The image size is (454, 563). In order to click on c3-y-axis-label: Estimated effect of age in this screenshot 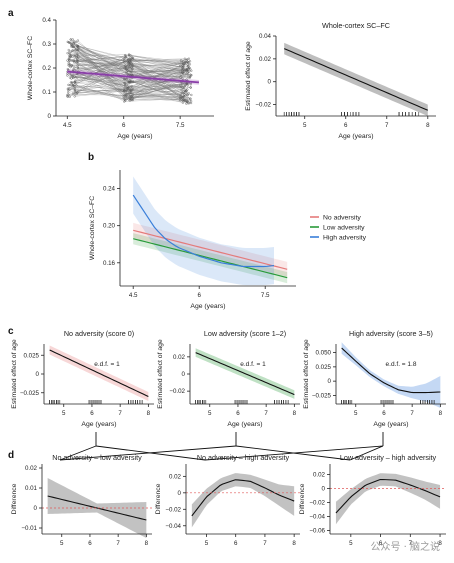, I will do `click(306, 374)`.